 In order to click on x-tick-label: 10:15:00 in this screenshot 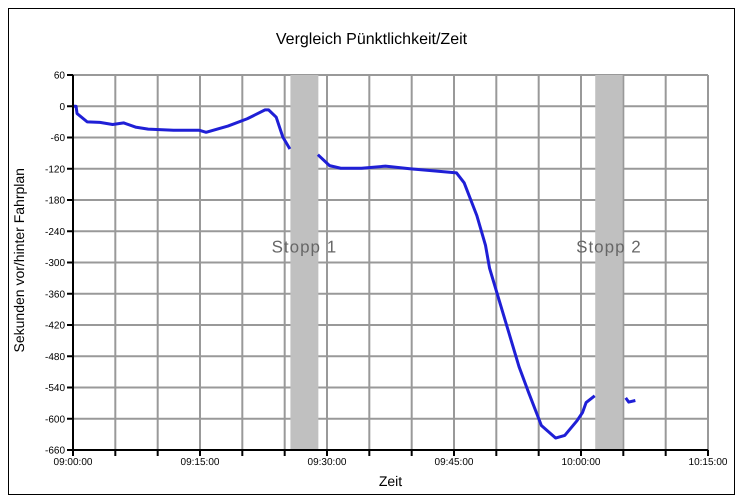, I will do `click(708, 462)`.